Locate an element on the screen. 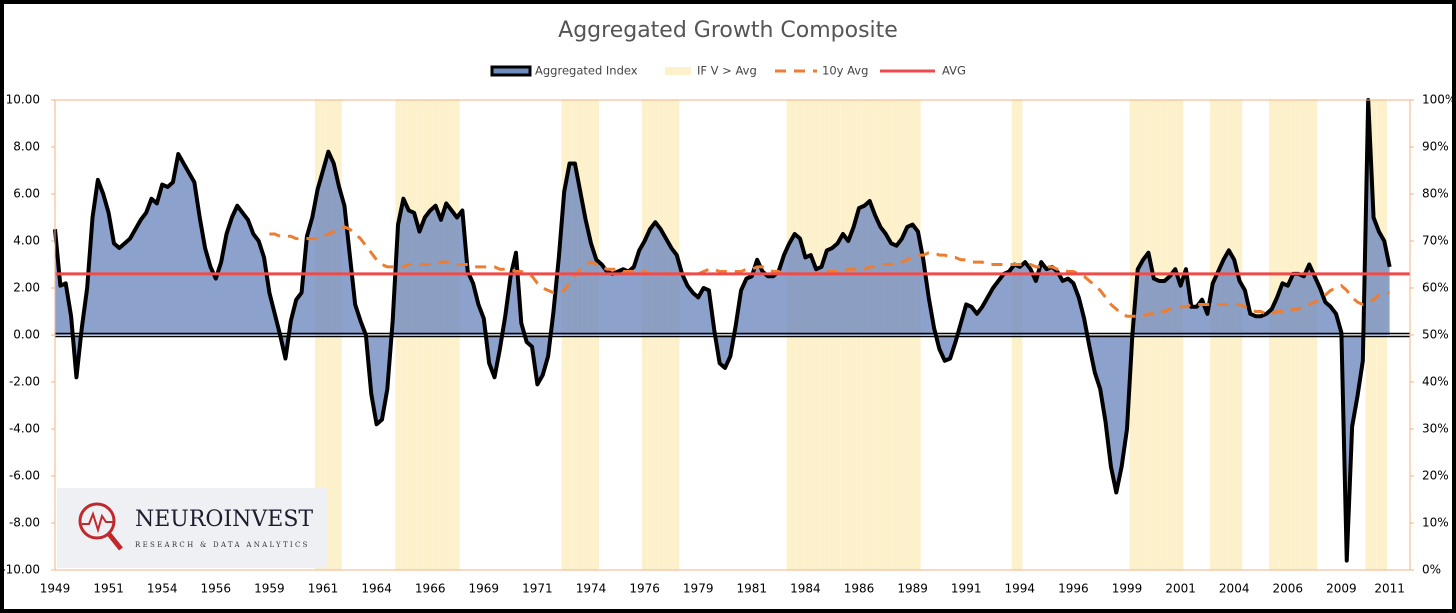 Image resolution: width=1456 pixels, height=613 pixels. y2-tick-label: 50% is located at coordinates (1435, 335).